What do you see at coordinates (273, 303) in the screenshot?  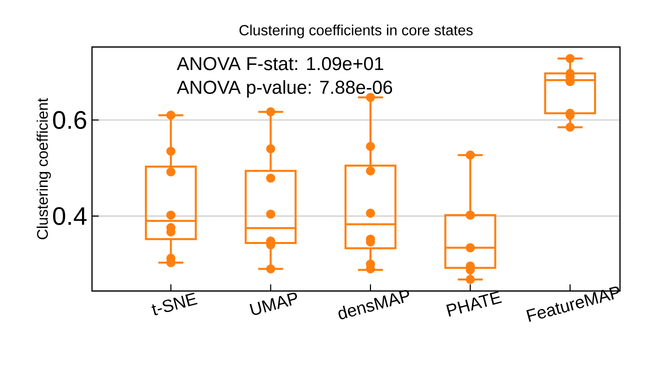 I see `x-tick-label: UMAP` at bounding box center [273, 303].